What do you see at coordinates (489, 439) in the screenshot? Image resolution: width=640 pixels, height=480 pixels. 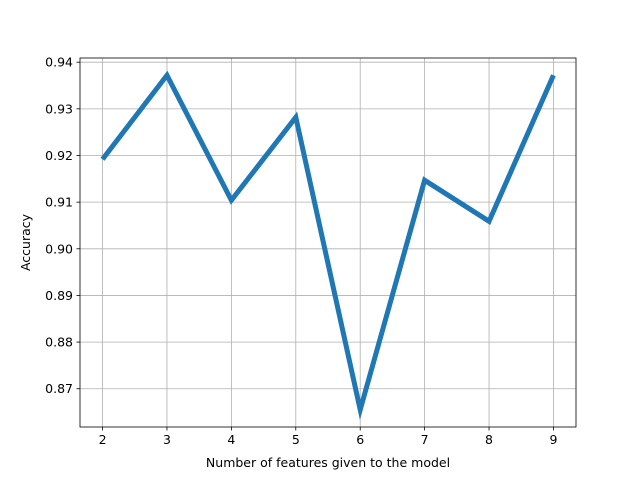 I see `x-tick-label: 8` at bounding box center [489, 439].